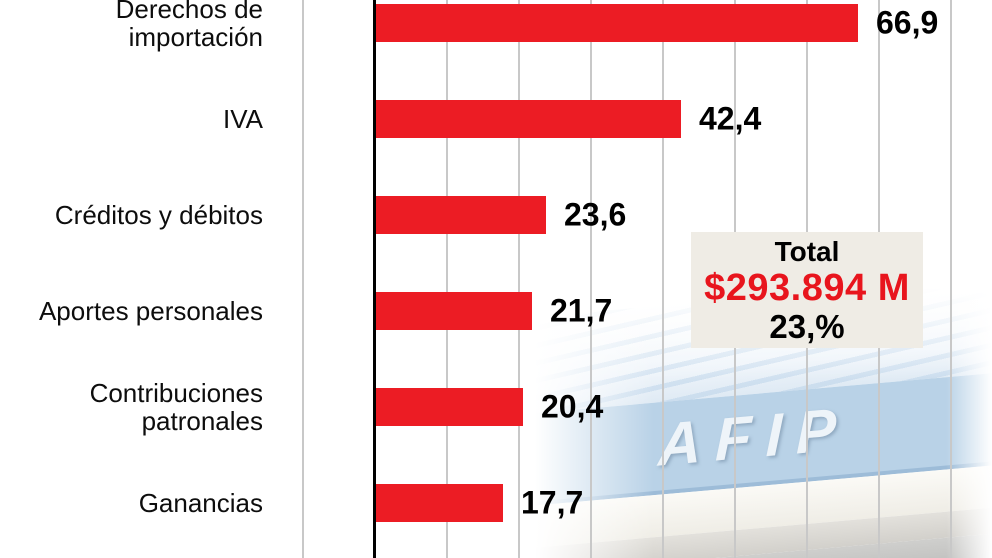 This screenshot has height=558, width=992. I want to click on bar-value-label: 21,7, so click(581, 310).